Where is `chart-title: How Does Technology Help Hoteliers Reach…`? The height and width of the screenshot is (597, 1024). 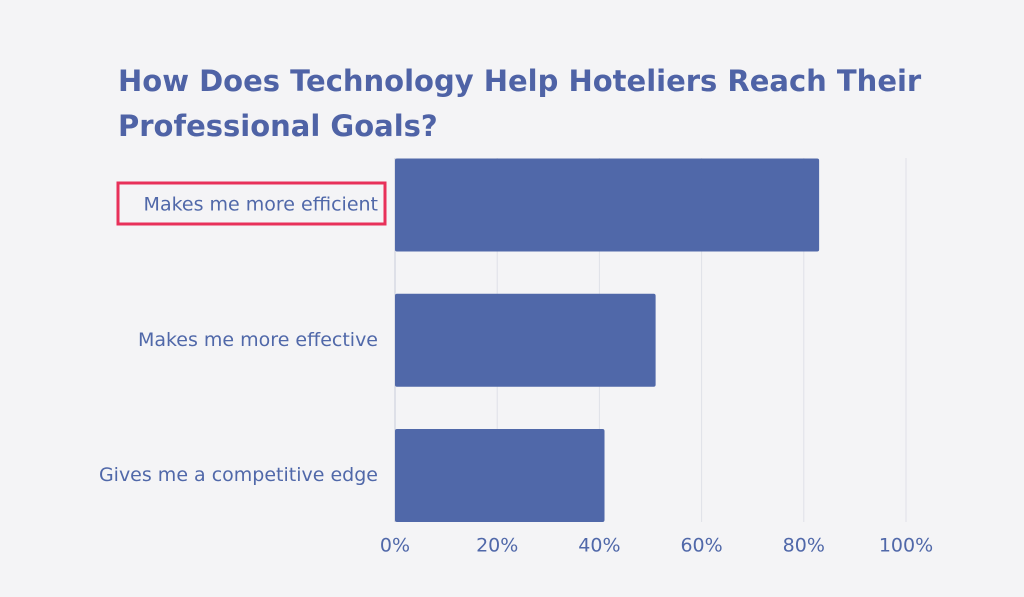 chart-title: How Does Technology Help Hoteliers Reach… is located at coordinates (520, 81).